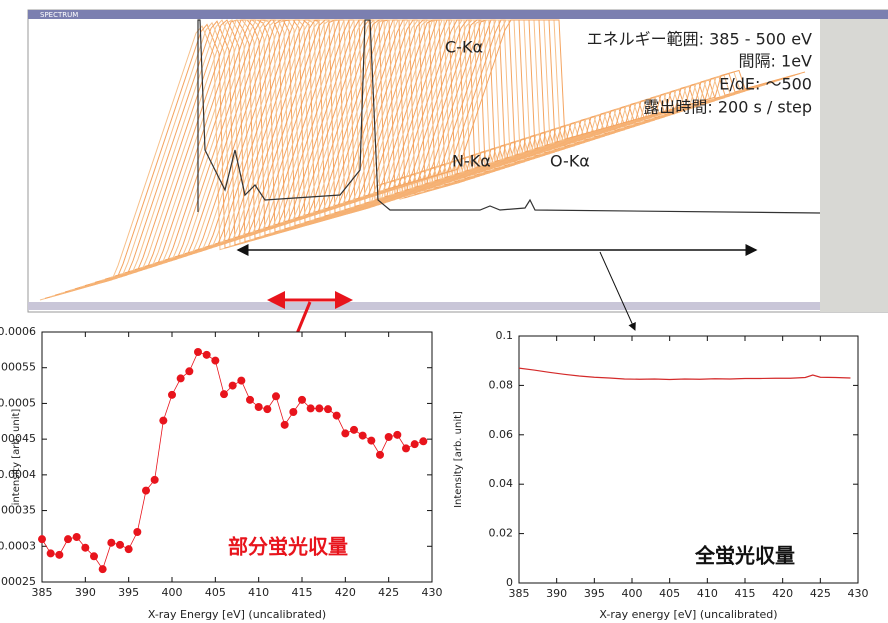 This screenshot has width=888, height=623. I want to click on title-bar, so click(458, 14).